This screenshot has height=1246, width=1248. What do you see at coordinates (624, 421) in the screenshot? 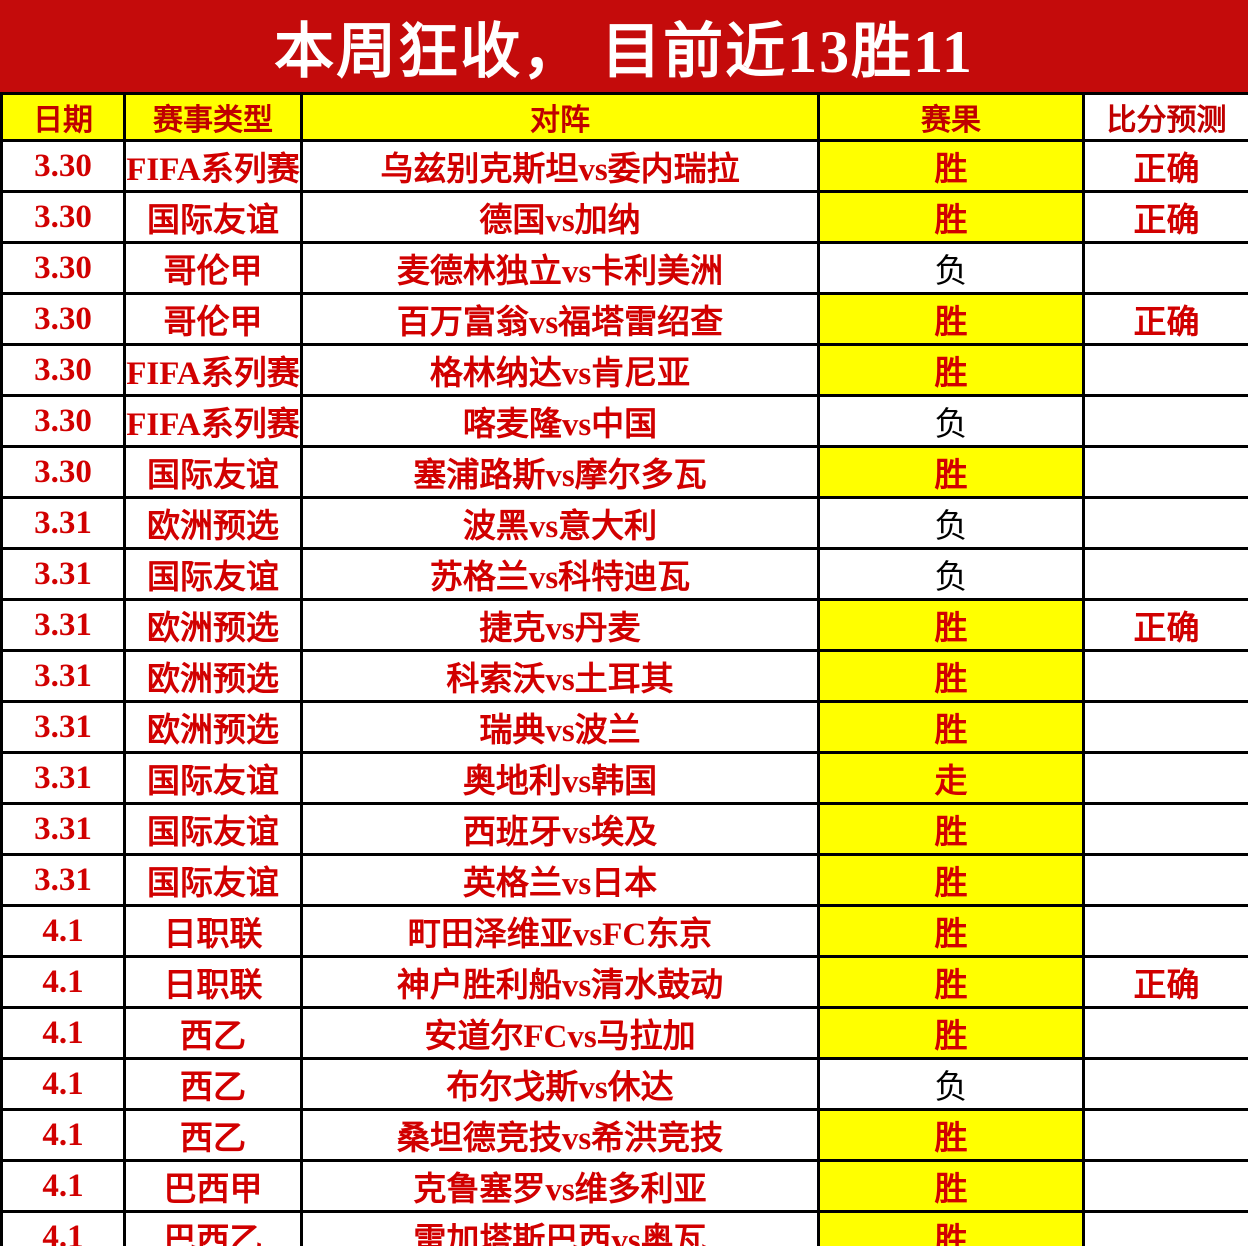
I see `table-row: 3.30 FIFA系列赛 喀麦隆vs中国 负` at bounding box center [624, 421].